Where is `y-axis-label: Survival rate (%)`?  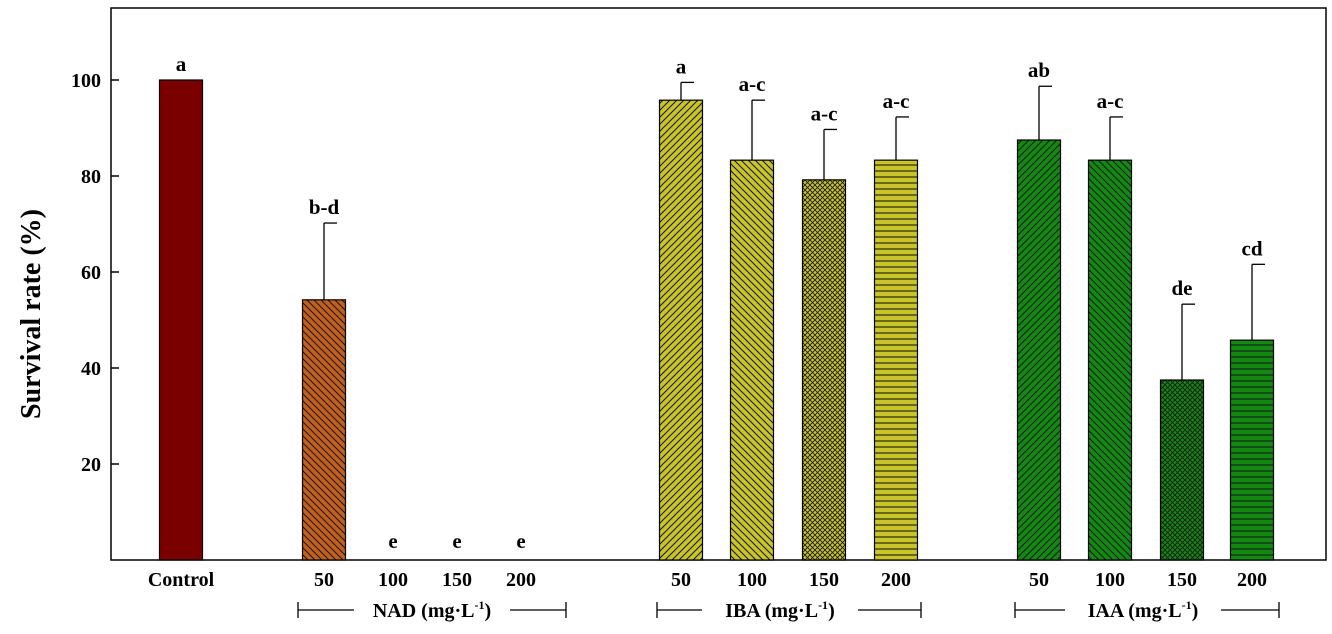
y-axis-label: Survival rate (%) is located at coordinates (31, 314).